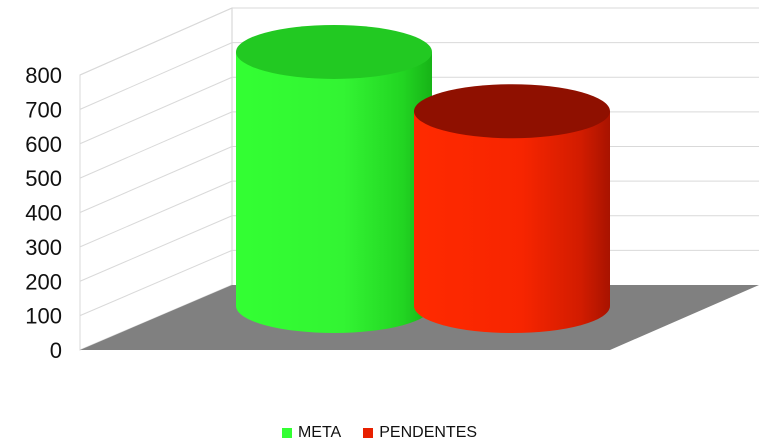 This screenshot has width=759, height=446. I want to click on y-tick-label: 800, so click(43, 75).